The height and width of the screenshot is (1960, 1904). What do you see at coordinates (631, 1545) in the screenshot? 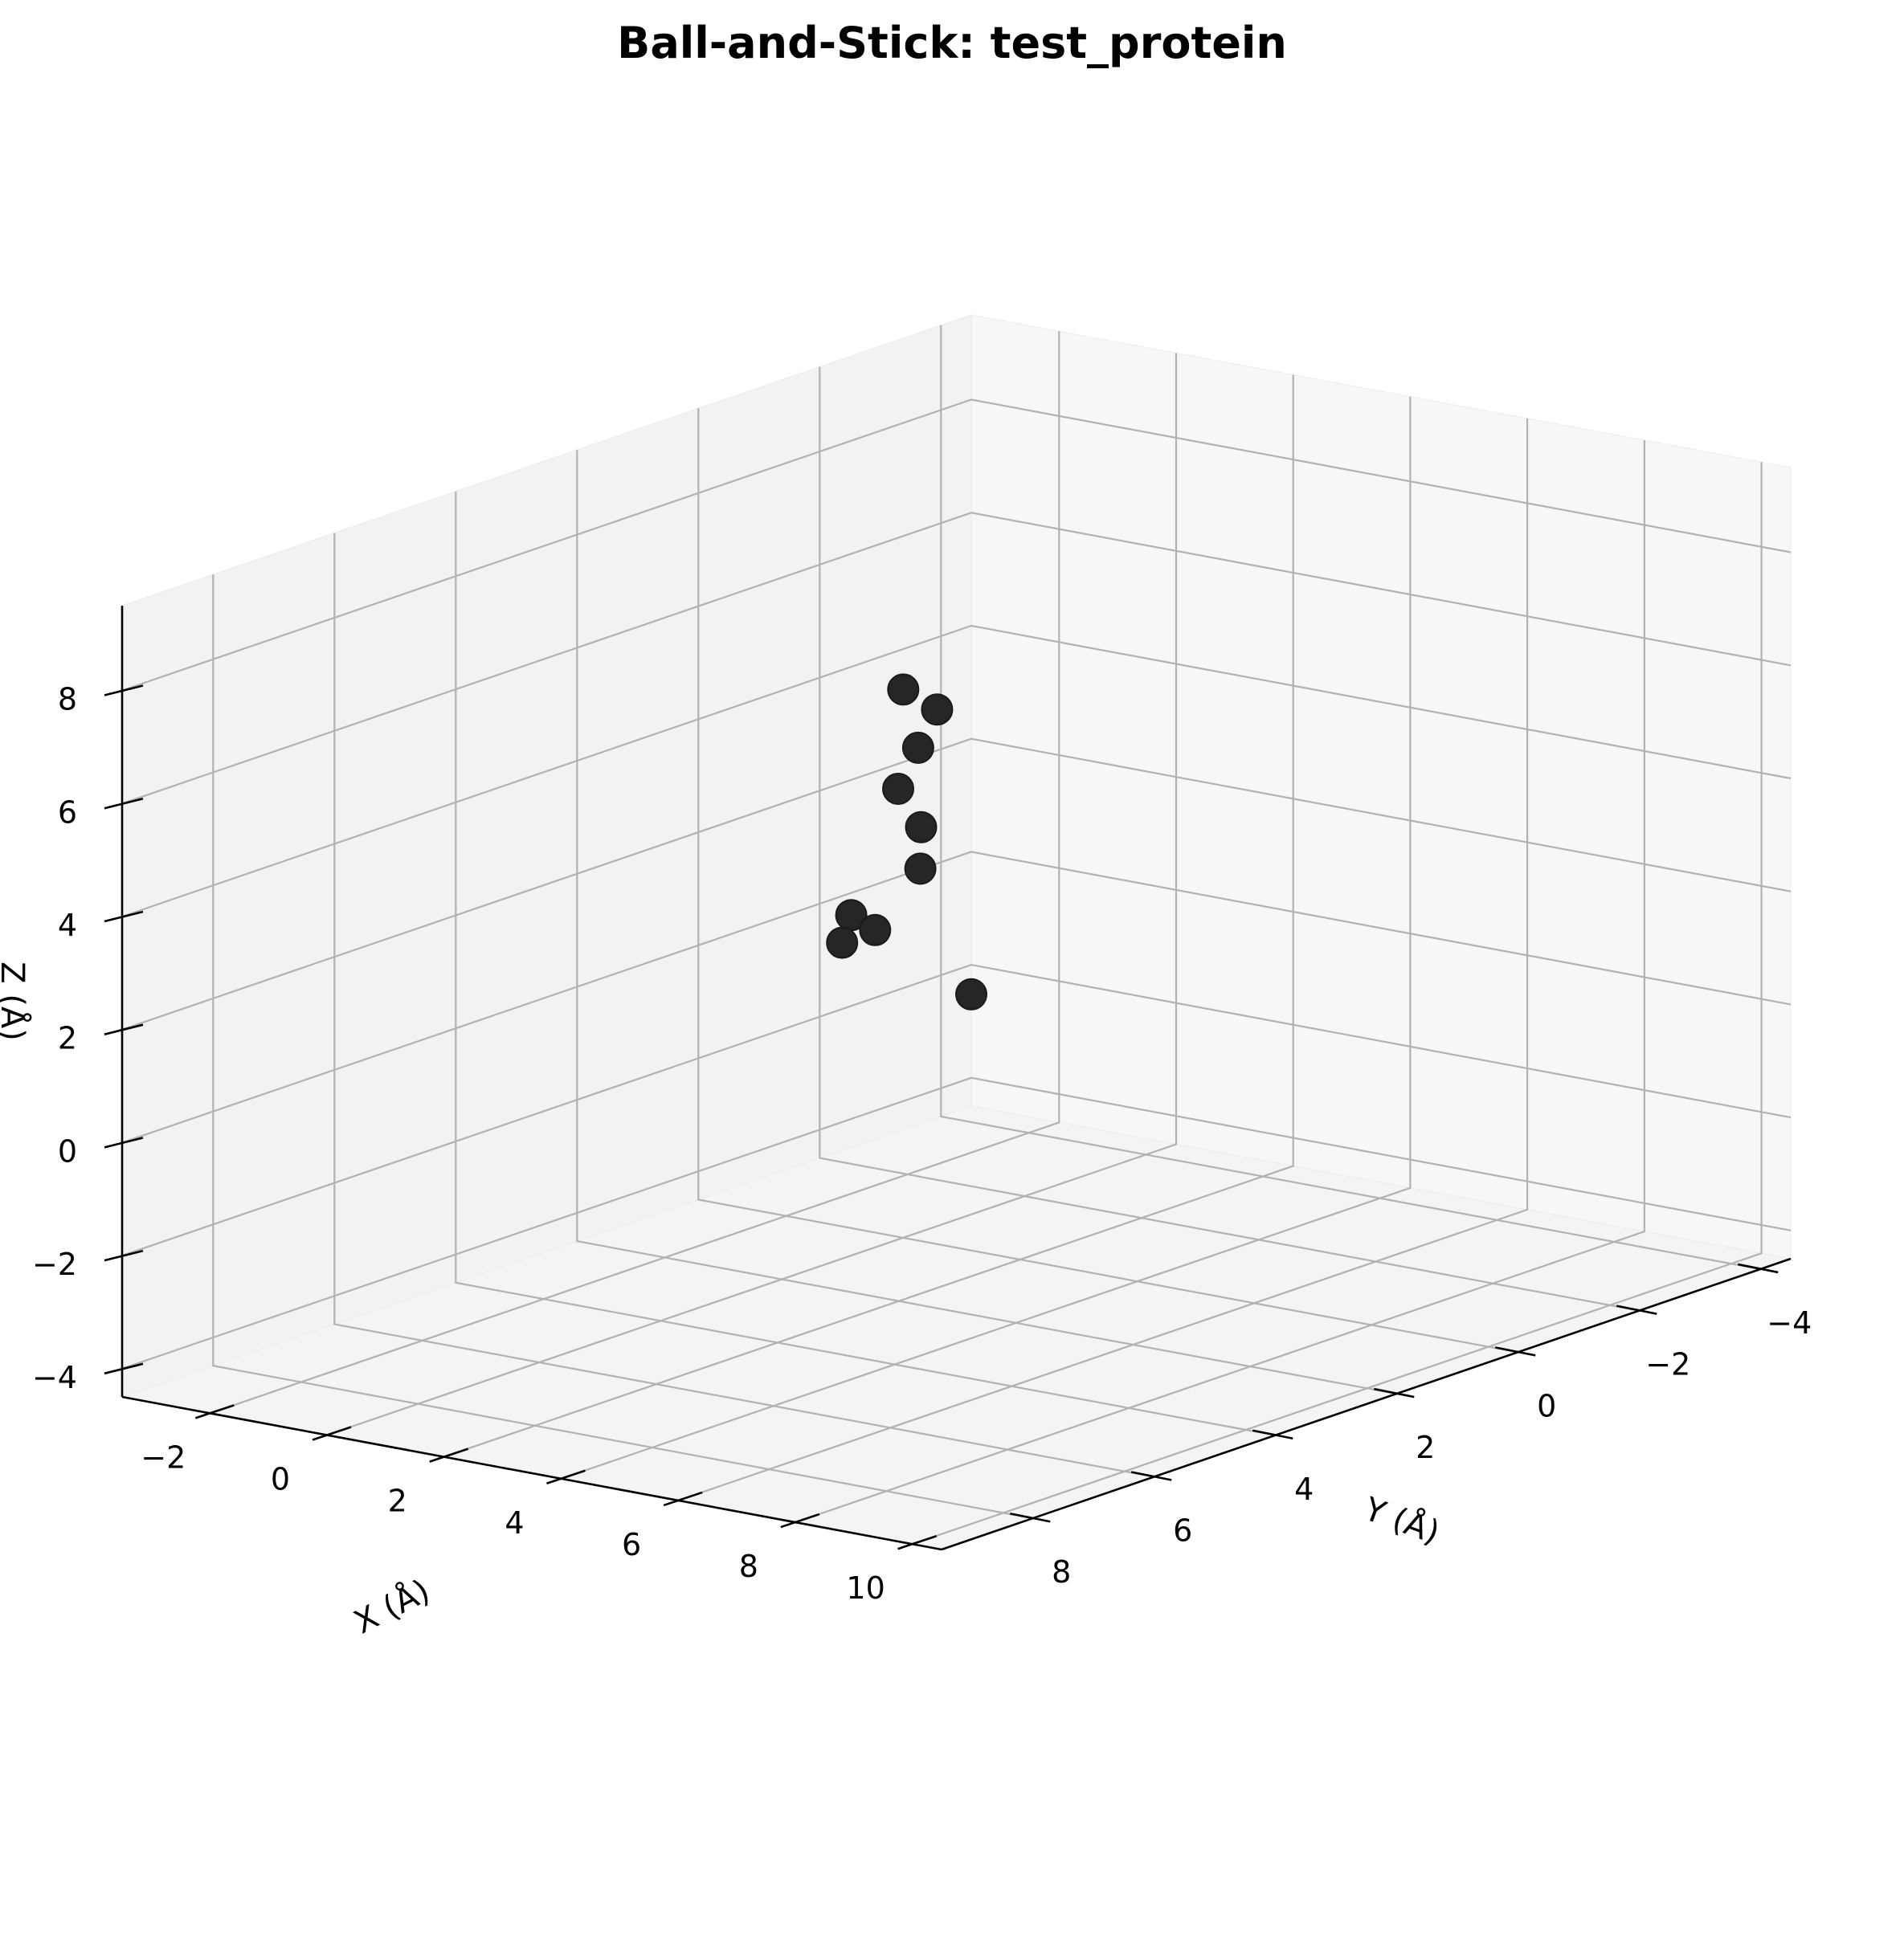
I see `x-tick-label: 6` at bounding box center [631, 1545].